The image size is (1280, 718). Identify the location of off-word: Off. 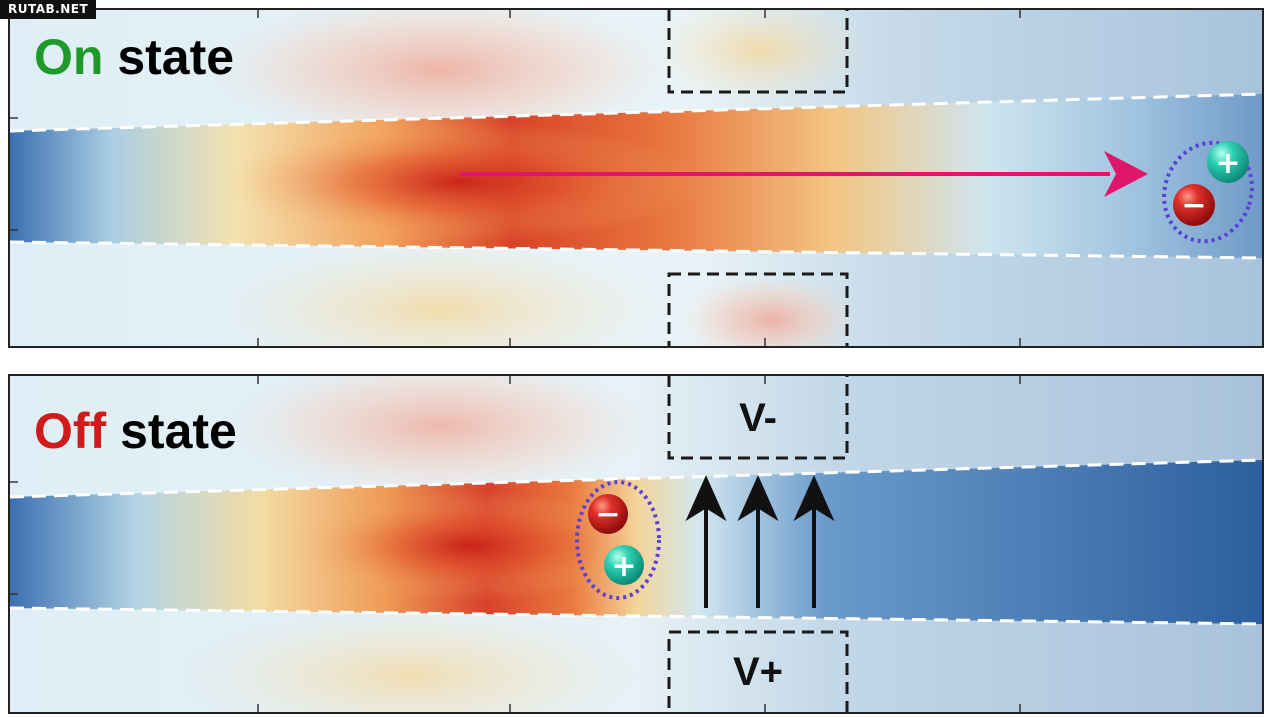
(70, 431).